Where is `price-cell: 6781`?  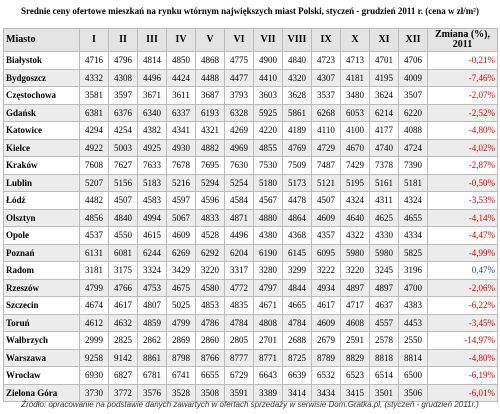 price-cell: 6781 is located at coordinates (152, 375).